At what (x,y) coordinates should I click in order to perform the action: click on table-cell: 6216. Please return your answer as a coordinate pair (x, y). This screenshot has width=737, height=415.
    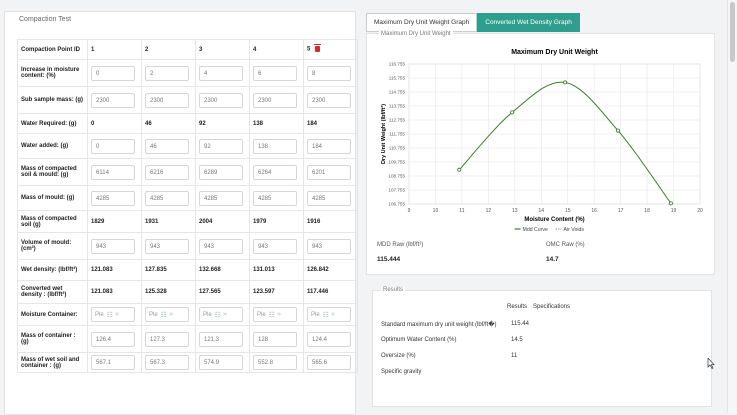
    Looking at the image, I should click on (168, 172).